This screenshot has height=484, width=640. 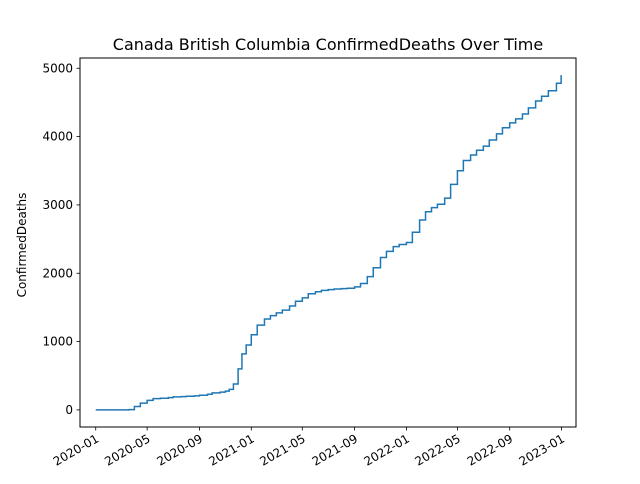 What do you see at coordinates (57, 68) in the screenshot?
I see `y-tick-label: 5000` at bounding box center [57, 68].